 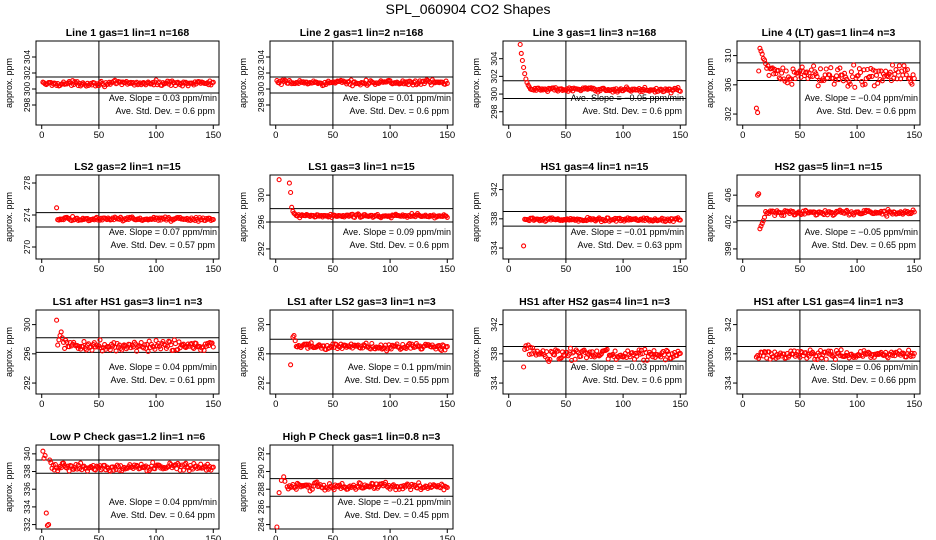 I want to click on slope-annotation: Ave. Slope = −0.03 ppm/min, so click(x=627, y=367).